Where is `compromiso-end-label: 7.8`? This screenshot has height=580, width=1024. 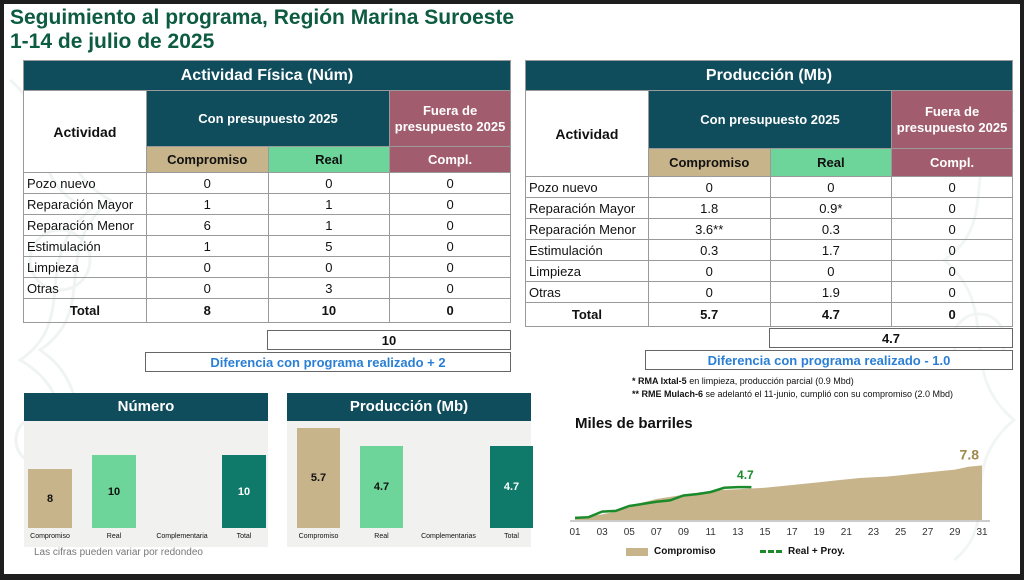
compromiso-end-label: 7.8 is located at coordinates (970, 454).